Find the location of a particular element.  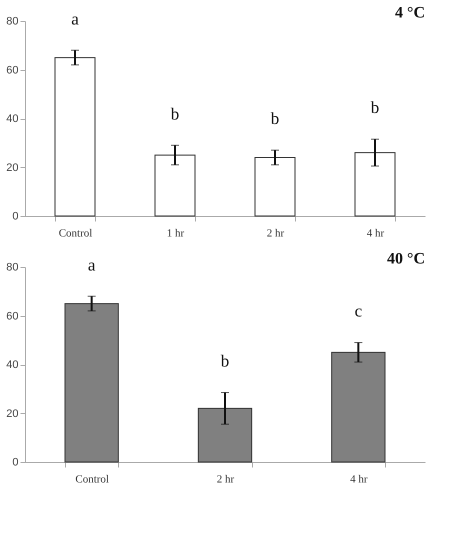

chart-title: 40 °C is located at coordinates (406, 259).